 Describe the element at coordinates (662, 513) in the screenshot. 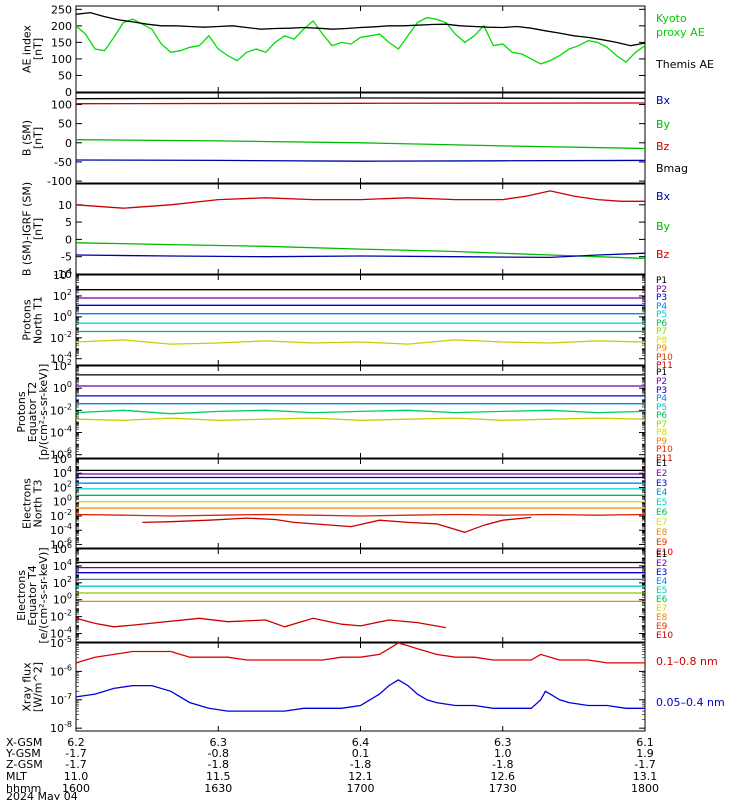

I see `legend-entry: E6` at that location.